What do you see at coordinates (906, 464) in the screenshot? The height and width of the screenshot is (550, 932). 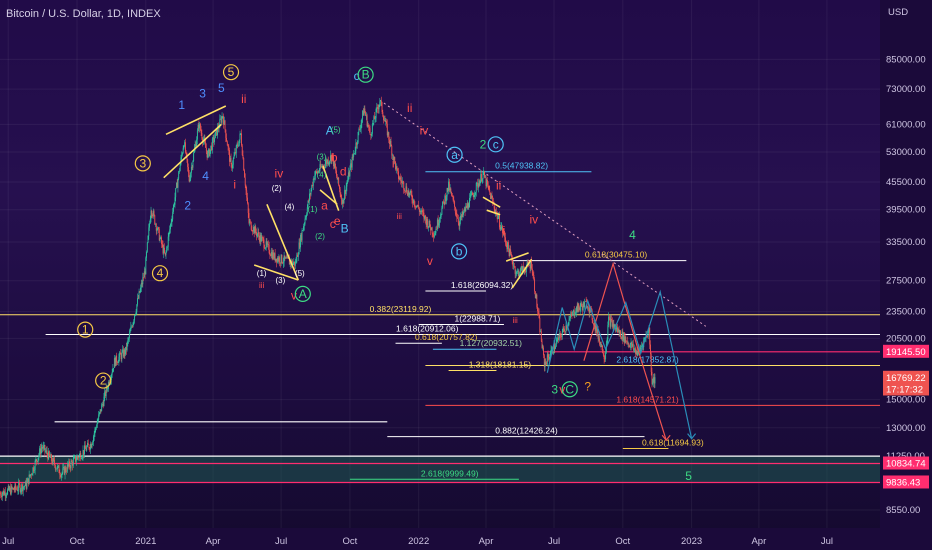 I see `price-tag-label: 10834.74` at bounding box center [906, 464].